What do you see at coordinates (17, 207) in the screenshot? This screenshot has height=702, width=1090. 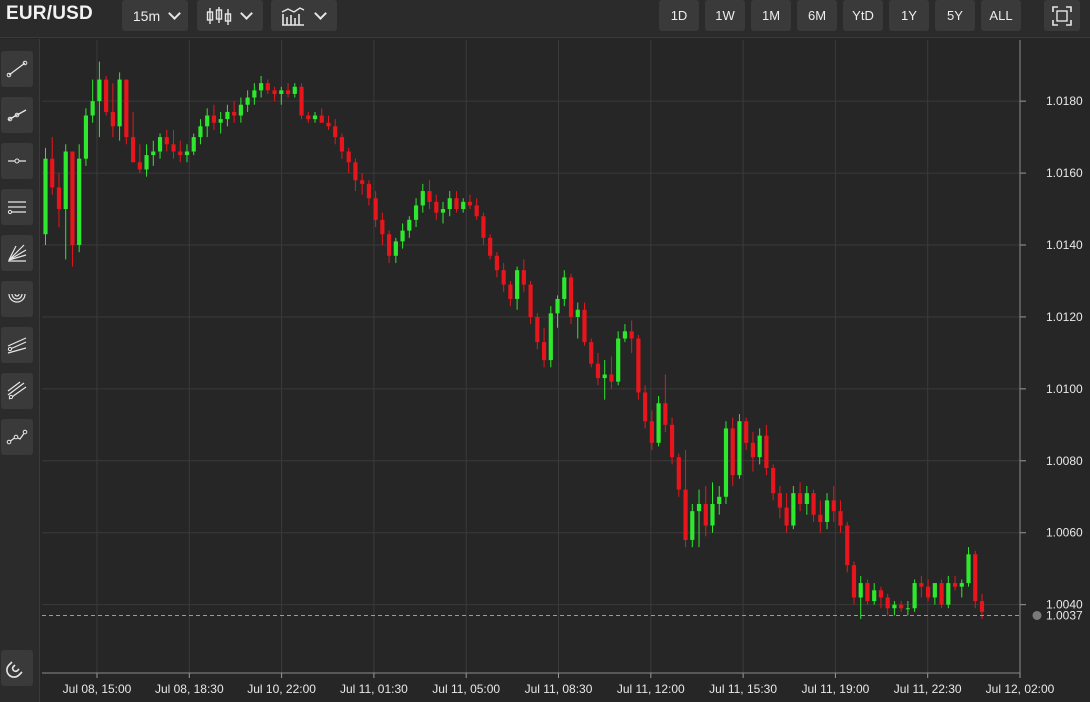 I see `parallel-channel-tool` at bounding box center [17, 207].